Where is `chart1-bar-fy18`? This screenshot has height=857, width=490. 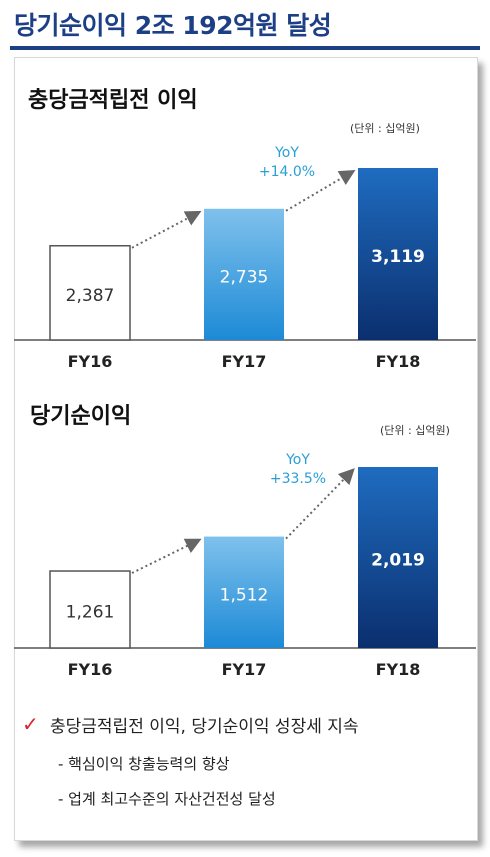
chart1-bar-fy18 is located at coordinates (398, 254).